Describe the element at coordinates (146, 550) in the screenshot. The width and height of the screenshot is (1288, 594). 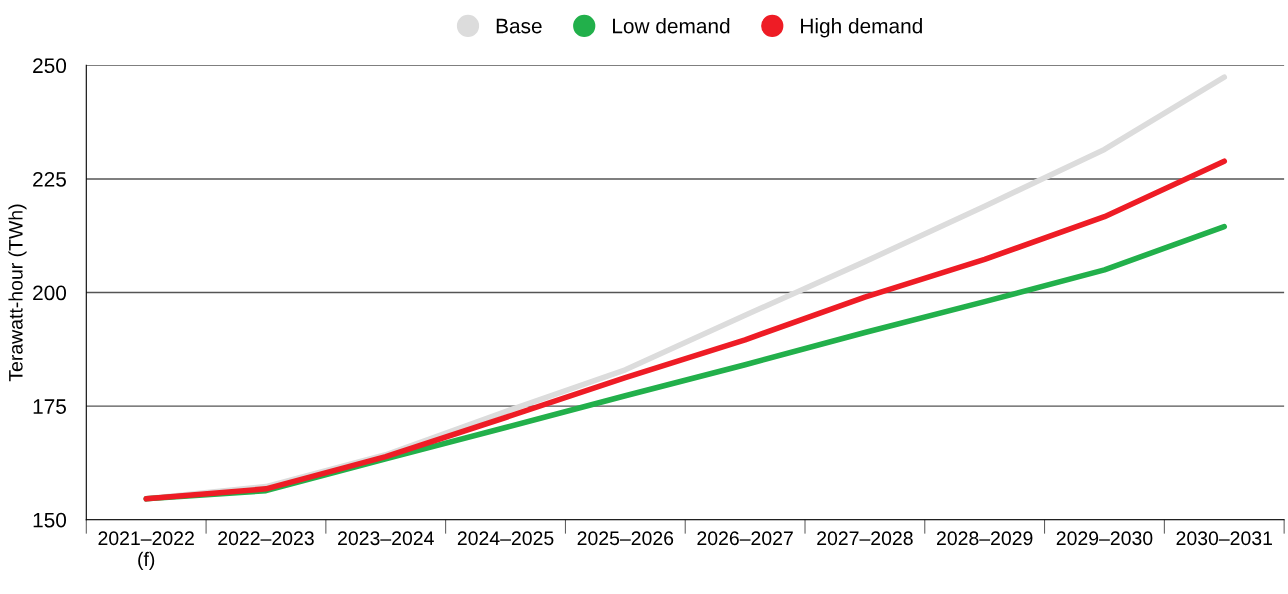
I see `x-tick-label: 2021–2022 (f)` at that location.